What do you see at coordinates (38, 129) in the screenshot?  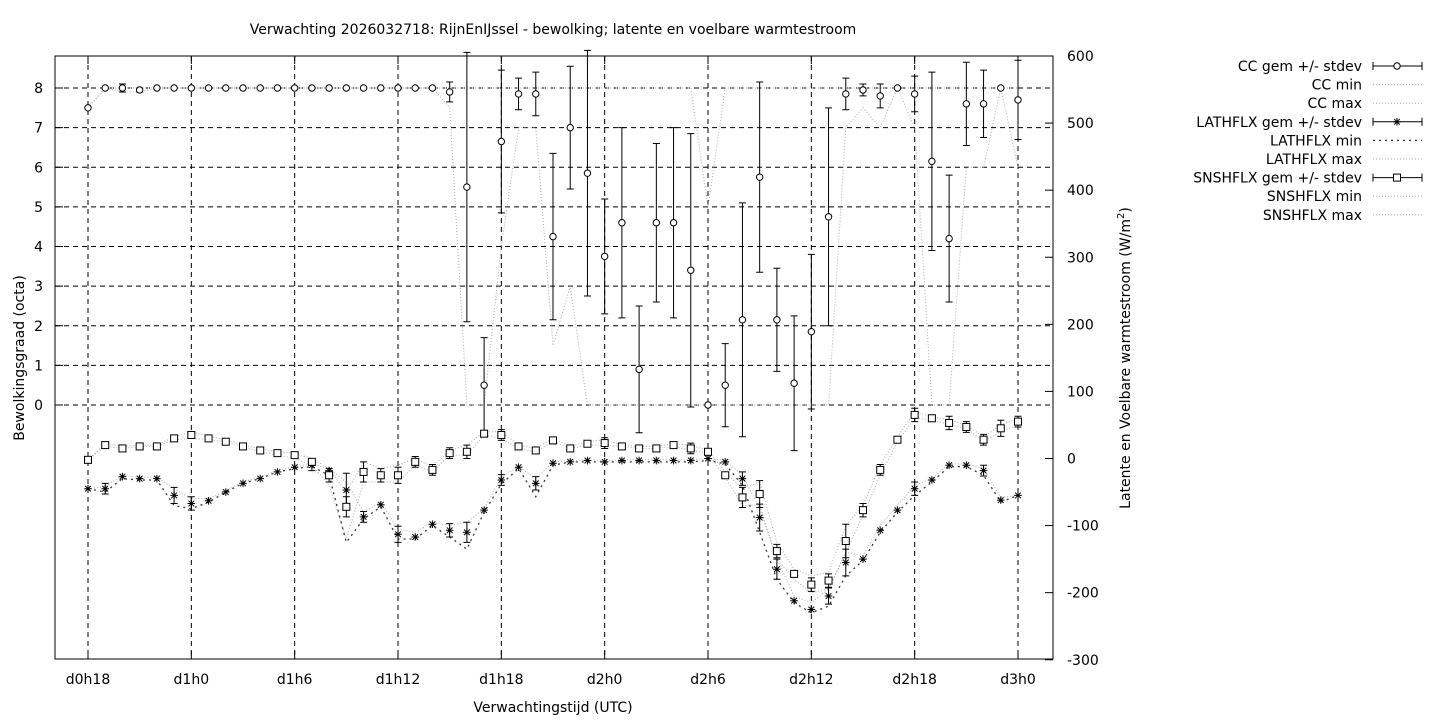 I see `y-tick-label: 7` at bounding box center [38, 129].